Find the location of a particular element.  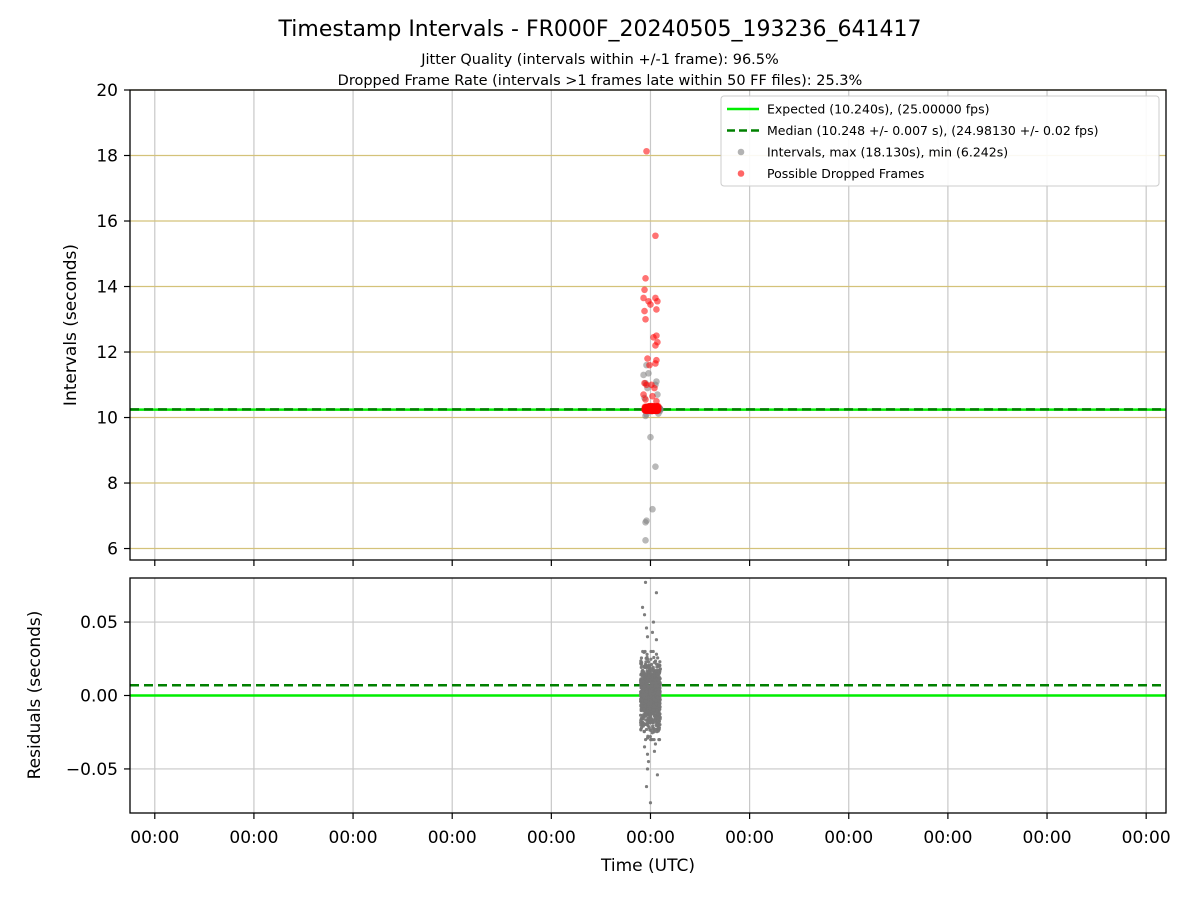

y-tick-label: −0.05 is located at coordinates (92, 770).